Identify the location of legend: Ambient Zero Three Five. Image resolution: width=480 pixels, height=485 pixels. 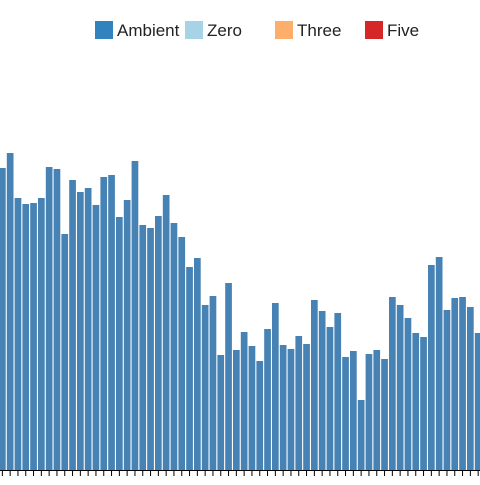
(257, 30).